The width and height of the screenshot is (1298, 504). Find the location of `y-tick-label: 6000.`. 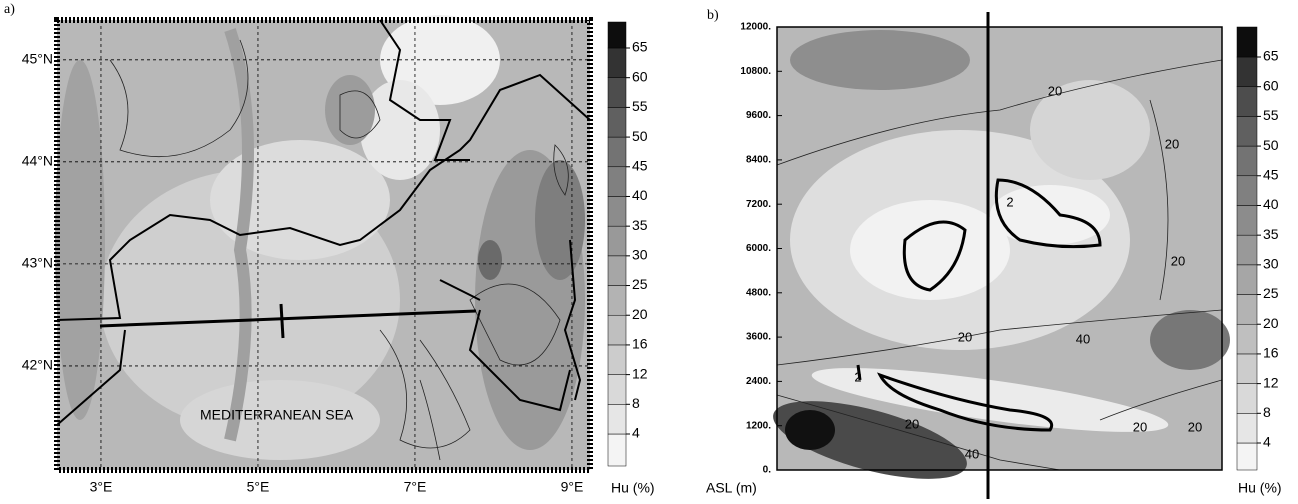

y-tick-label: 6000. is located at coordinates (758, 248).